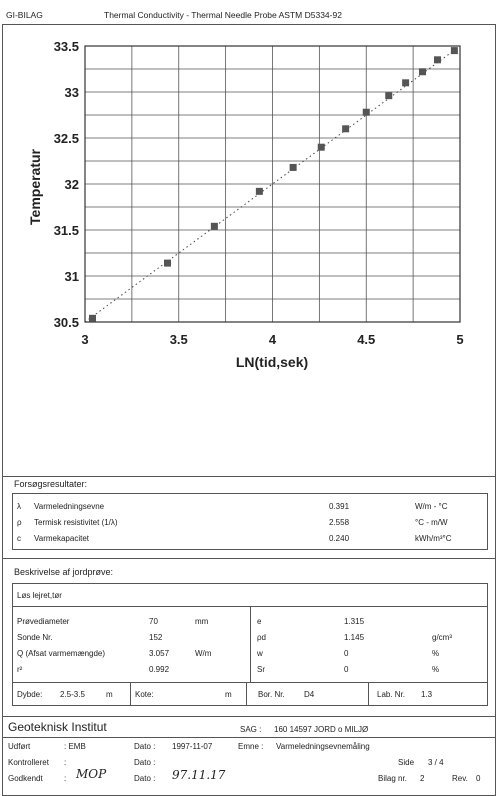  What do you see at coordinates (156, 637) in the screenshot?
I see `sample-value: 152` at bounding box center [156, 637].